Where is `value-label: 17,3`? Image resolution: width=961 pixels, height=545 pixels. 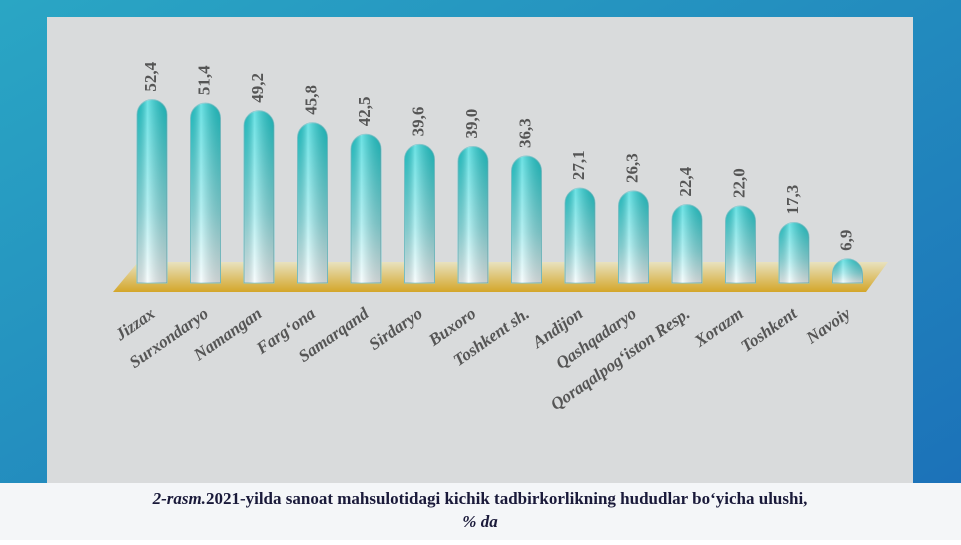 value-label: 17,3 is located at coordinates (792, 200).